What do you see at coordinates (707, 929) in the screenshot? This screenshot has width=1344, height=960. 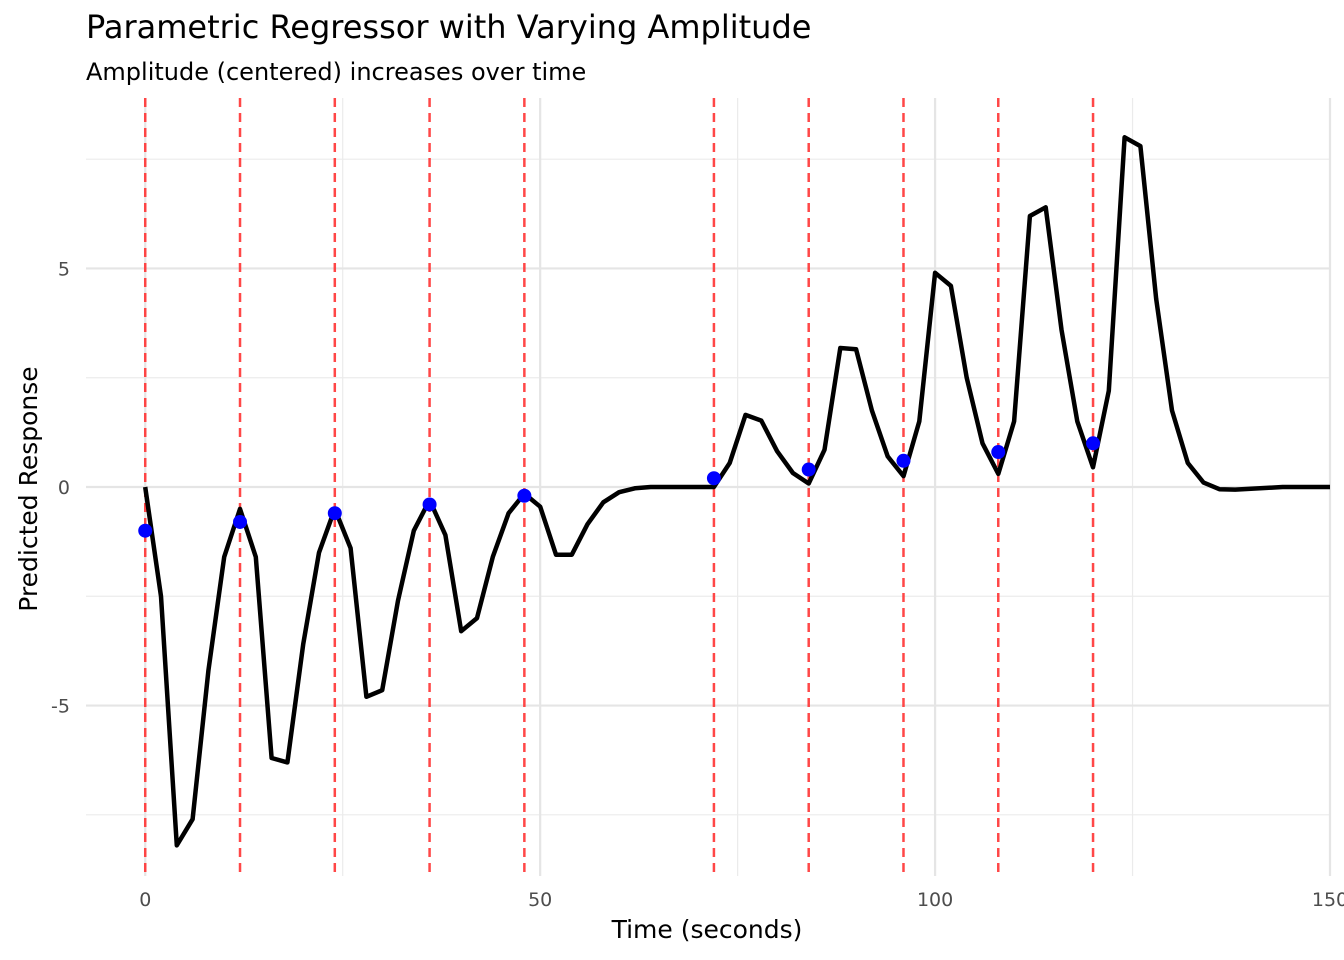 I see `x-axis-title: Time (seconds)` at bounding box center [707, 929].